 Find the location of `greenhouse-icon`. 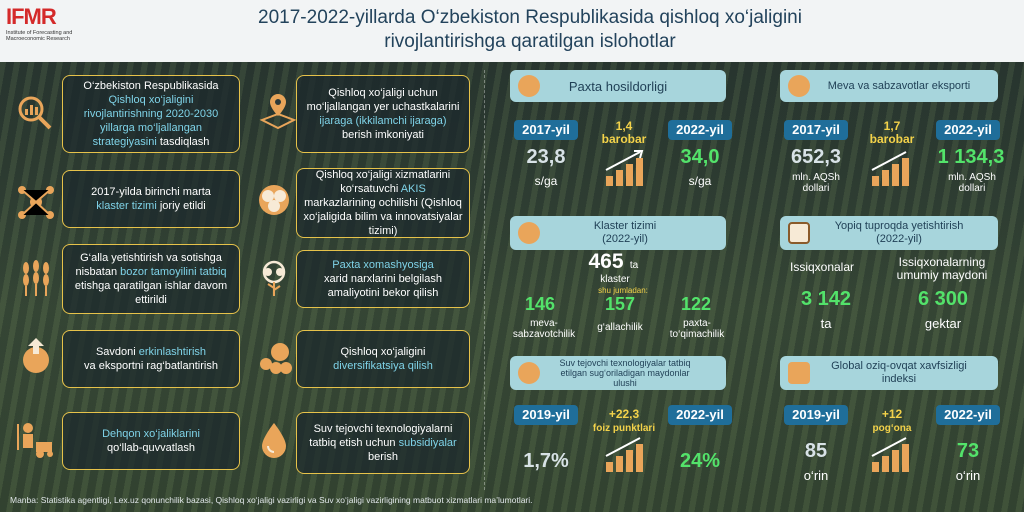

greenhouse-icon is located at coordinates (799, 233).